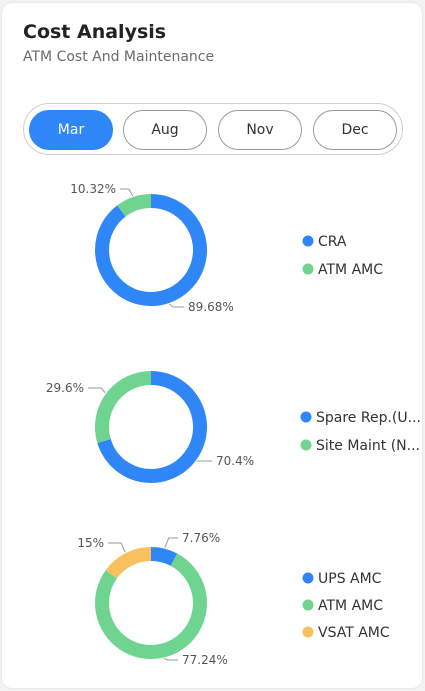 The height and width of the screenshot is (691, 425). Describe the element at coordinates (211, 307) in the screenshot. I see `slice-value-label: 89.68%` at that location.